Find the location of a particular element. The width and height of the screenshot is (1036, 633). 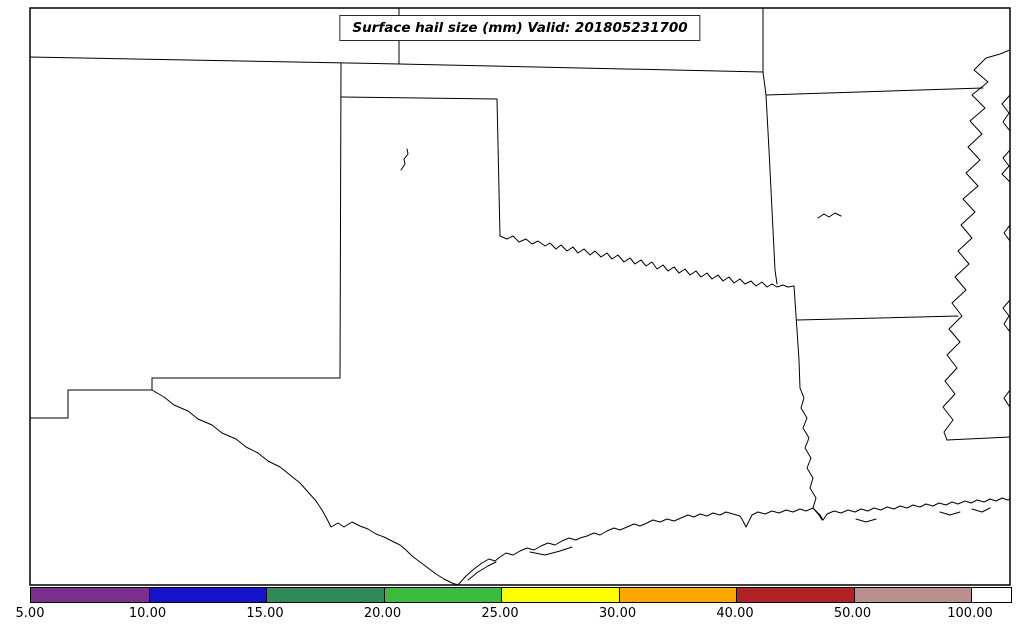

state-border-mo-ar is located at coordinates (874, 91).